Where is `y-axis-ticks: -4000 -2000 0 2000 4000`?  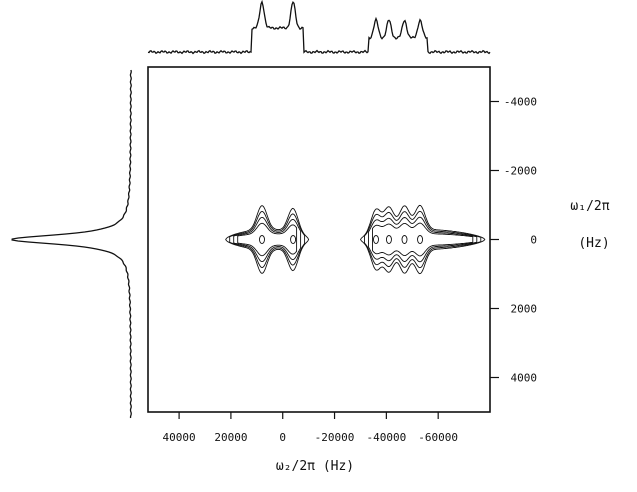 y-axis-ticks: -4000 -2000 0 2000 4000 is located at coordinates (513, 240).